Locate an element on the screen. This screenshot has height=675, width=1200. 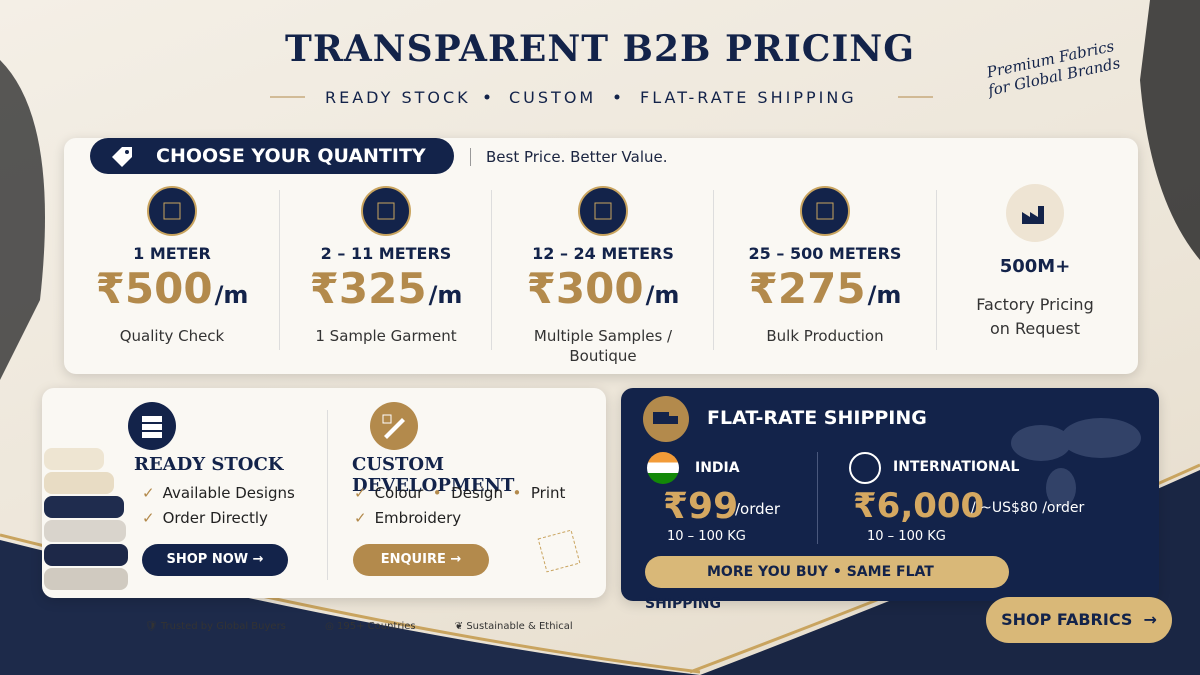
tier-range: 1 METER is located at coordinates (172, 253).